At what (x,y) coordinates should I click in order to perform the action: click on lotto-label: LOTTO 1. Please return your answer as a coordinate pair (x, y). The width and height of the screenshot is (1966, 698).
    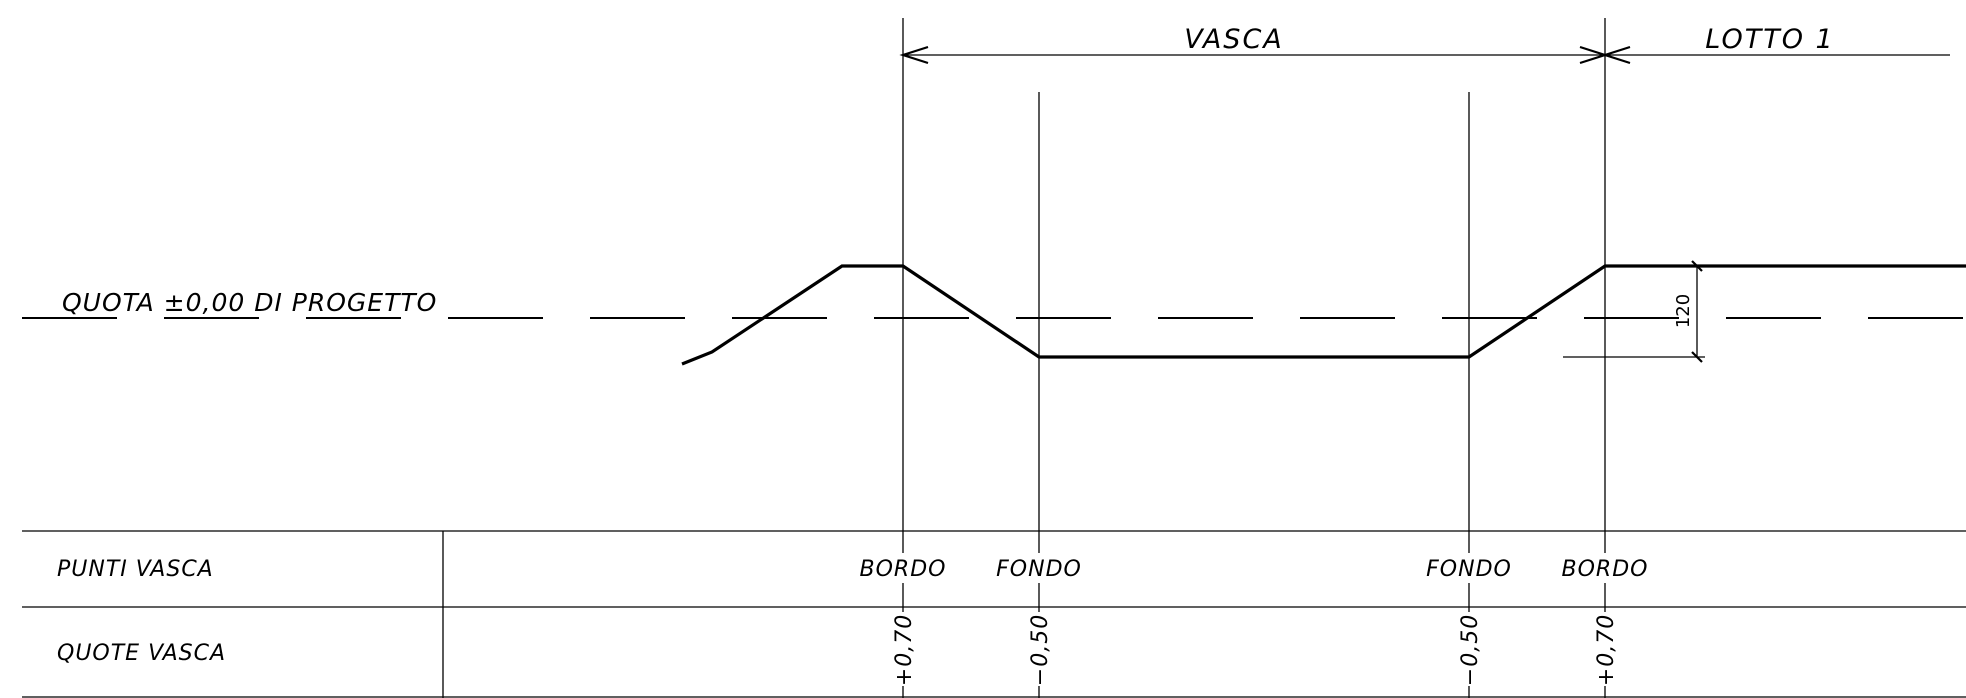
    Looking at the image, I should click on (1769, 39).